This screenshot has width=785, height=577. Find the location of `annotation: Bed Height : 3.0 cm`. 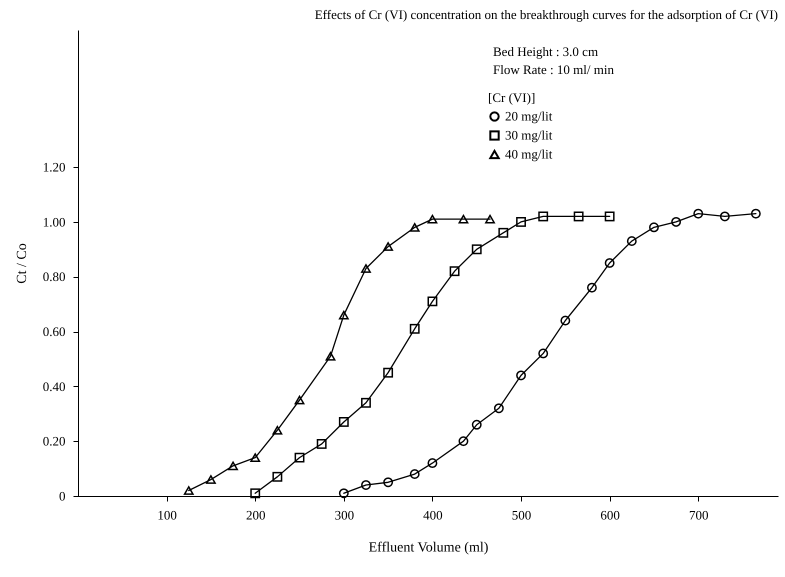

annotation: Bed Height : 3.0 cm is located at coordinates (545, 51).